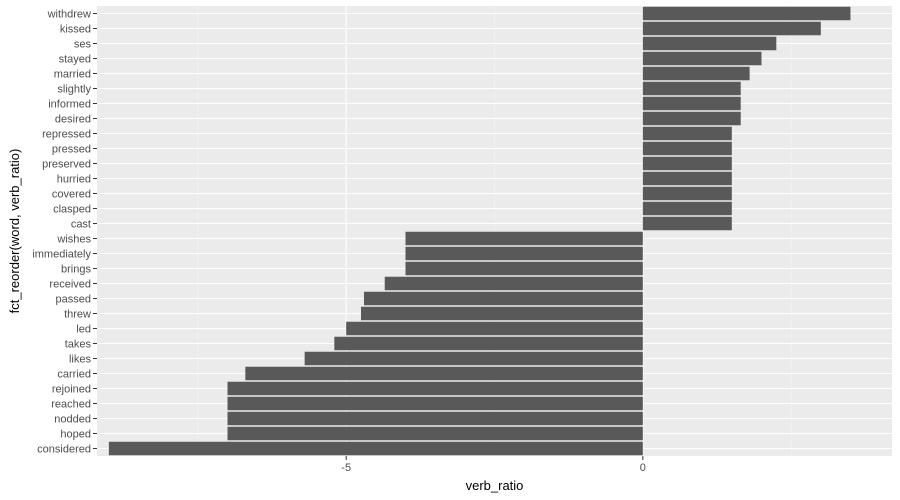 This screenshot has width=900, height=500. What do you see at coordinates (72, 420) in the screenshot?
I see `y-tick-label: nodded` at bounding box center [72, 420].